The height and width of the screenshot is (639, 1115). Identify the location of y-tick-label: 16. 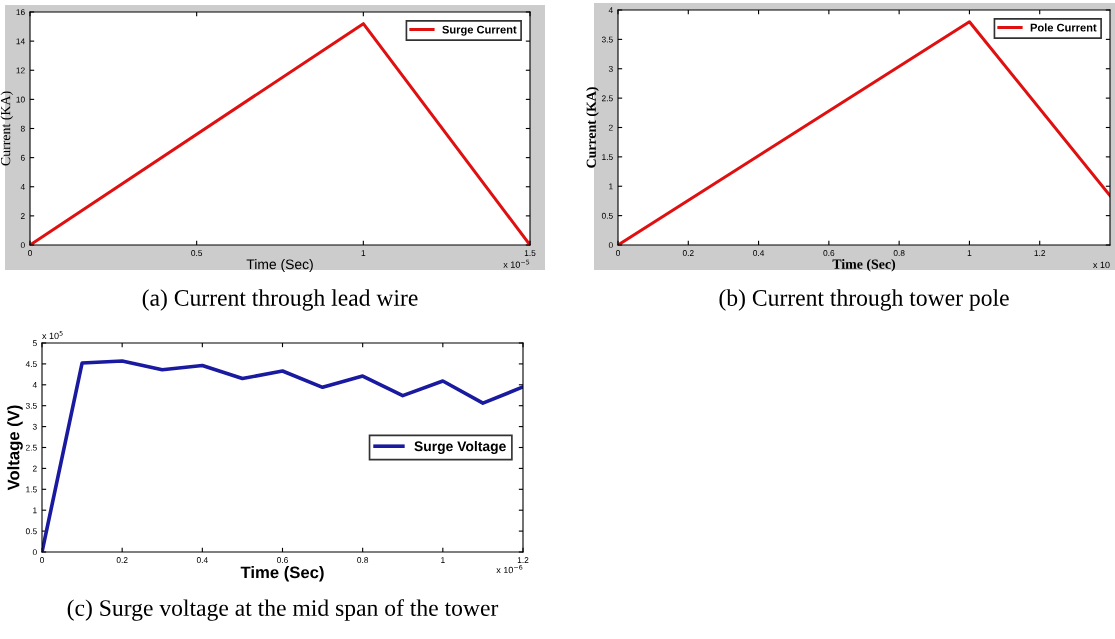
(20, 12).